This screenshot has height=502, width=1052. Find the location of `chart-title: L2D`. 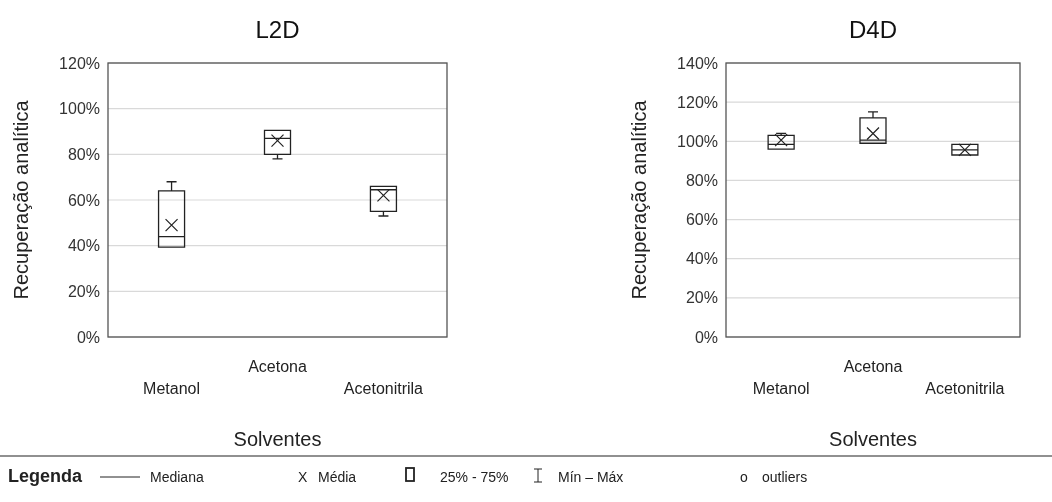

chart-title: L2D is located at coordinates (277, 29).